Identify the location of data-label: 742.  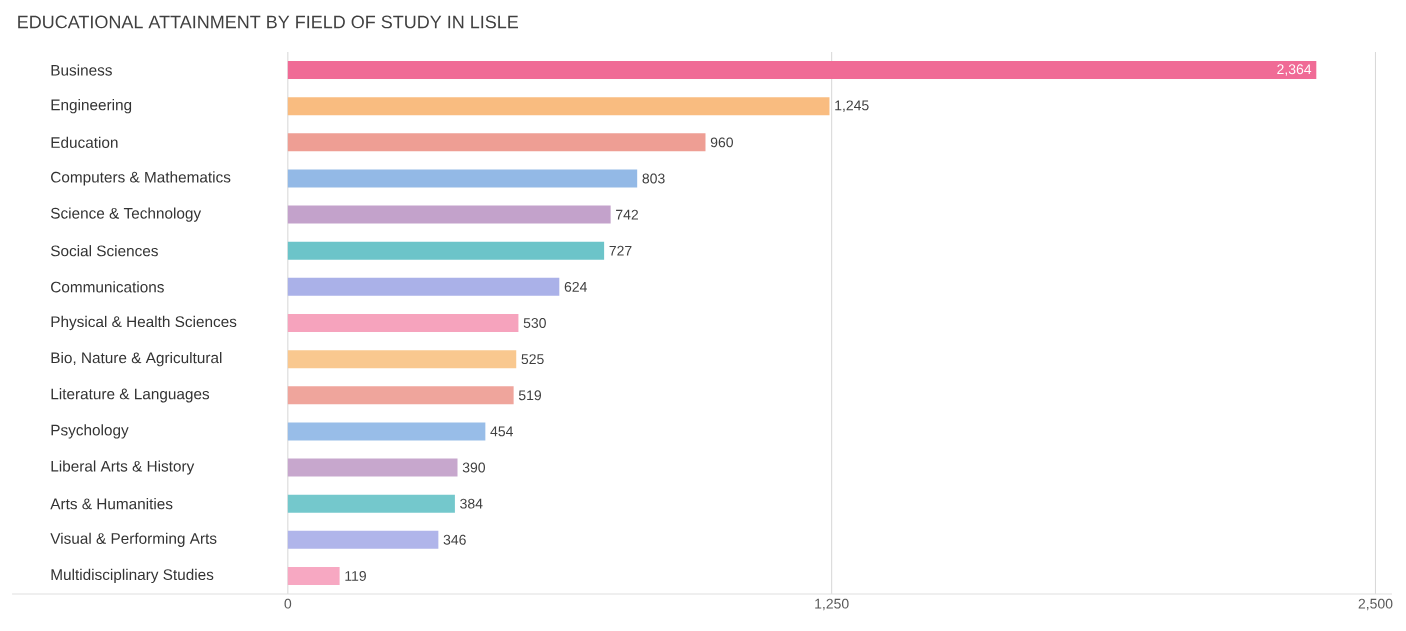
(627, 214).